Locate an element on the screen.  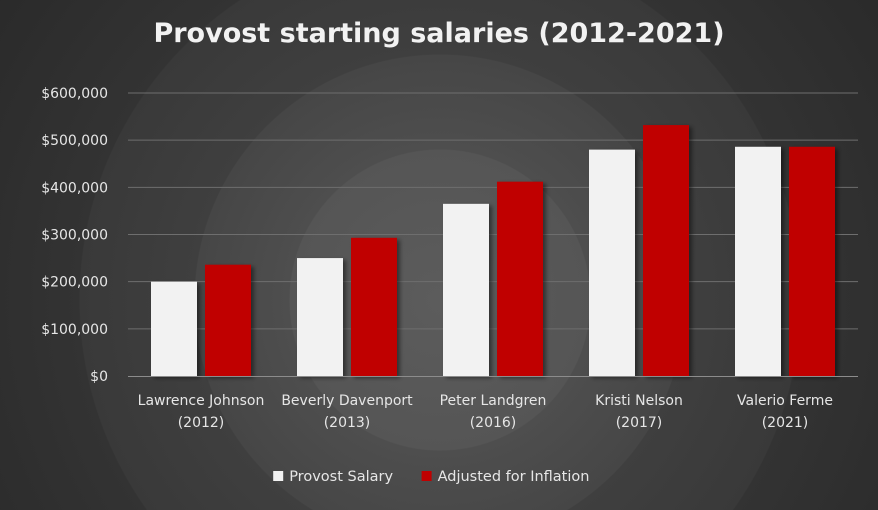
y-tick-label: $500,000 is located at coordinates (74, 141).